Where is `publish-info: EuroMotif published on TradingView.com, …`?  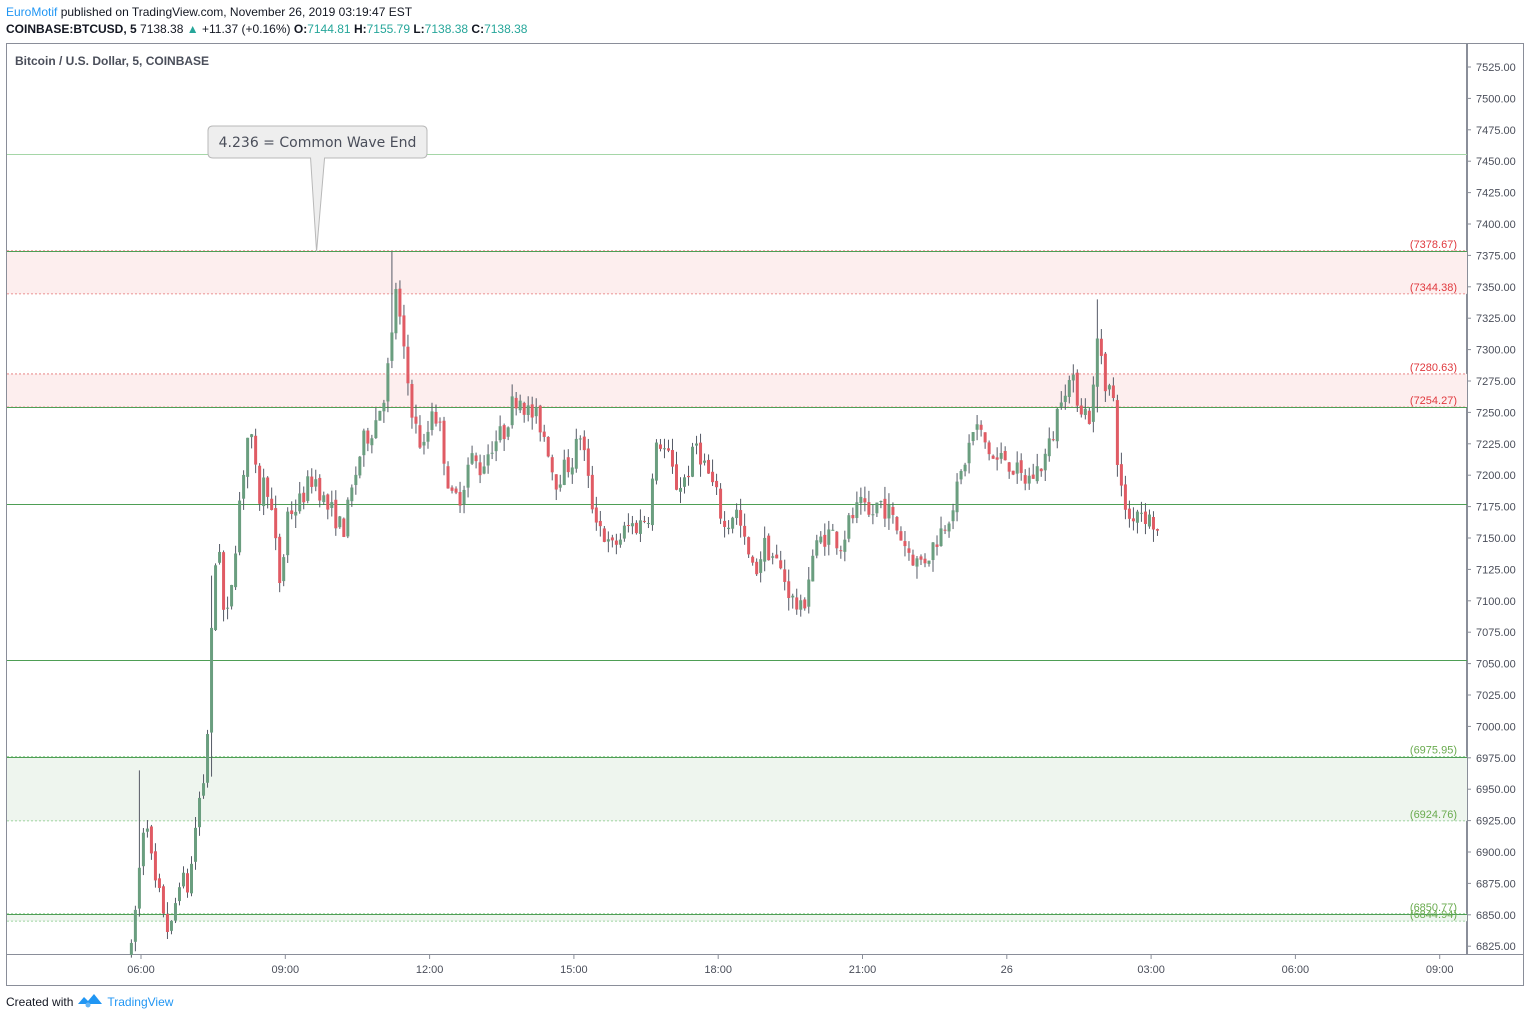 publish-info: EuroMotif published on TradingView.com, … is located at coordinates (209, 12).